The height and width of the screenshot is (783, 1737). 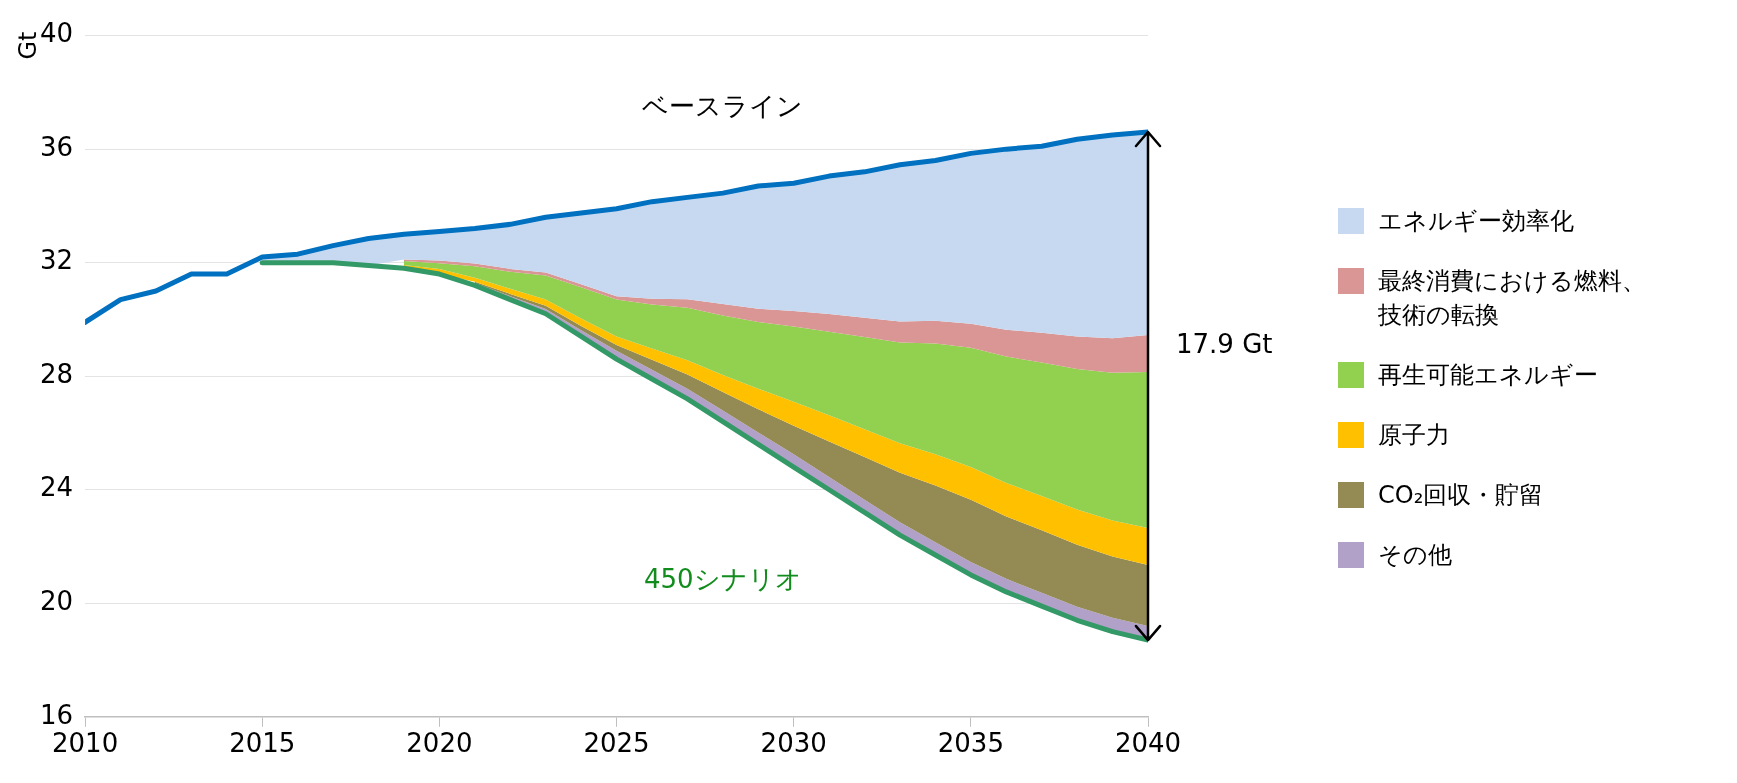 What do you see at coordinates (56, 487) in the screenshot?
I see `y-tick-label: 24` at bounding box center [56, 487].